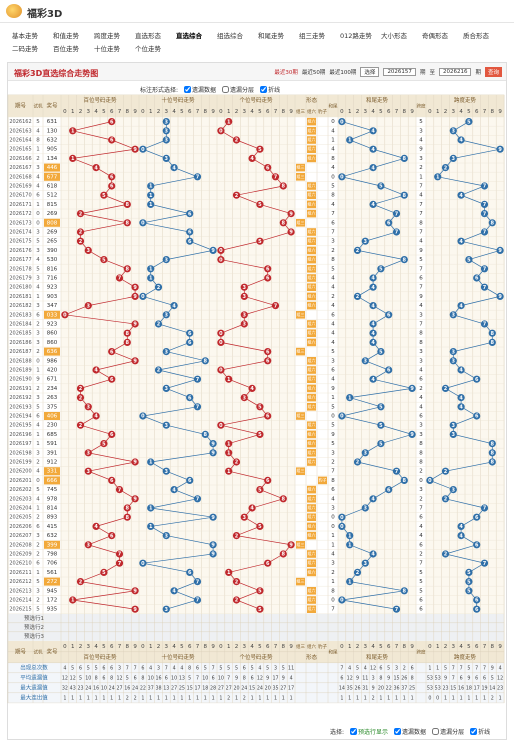 The height and width of the screenshot is (745, 514). Describe the element at coordinates (189, 36) in the screenshot. I see `nav-tab: 直选综合` at that location.